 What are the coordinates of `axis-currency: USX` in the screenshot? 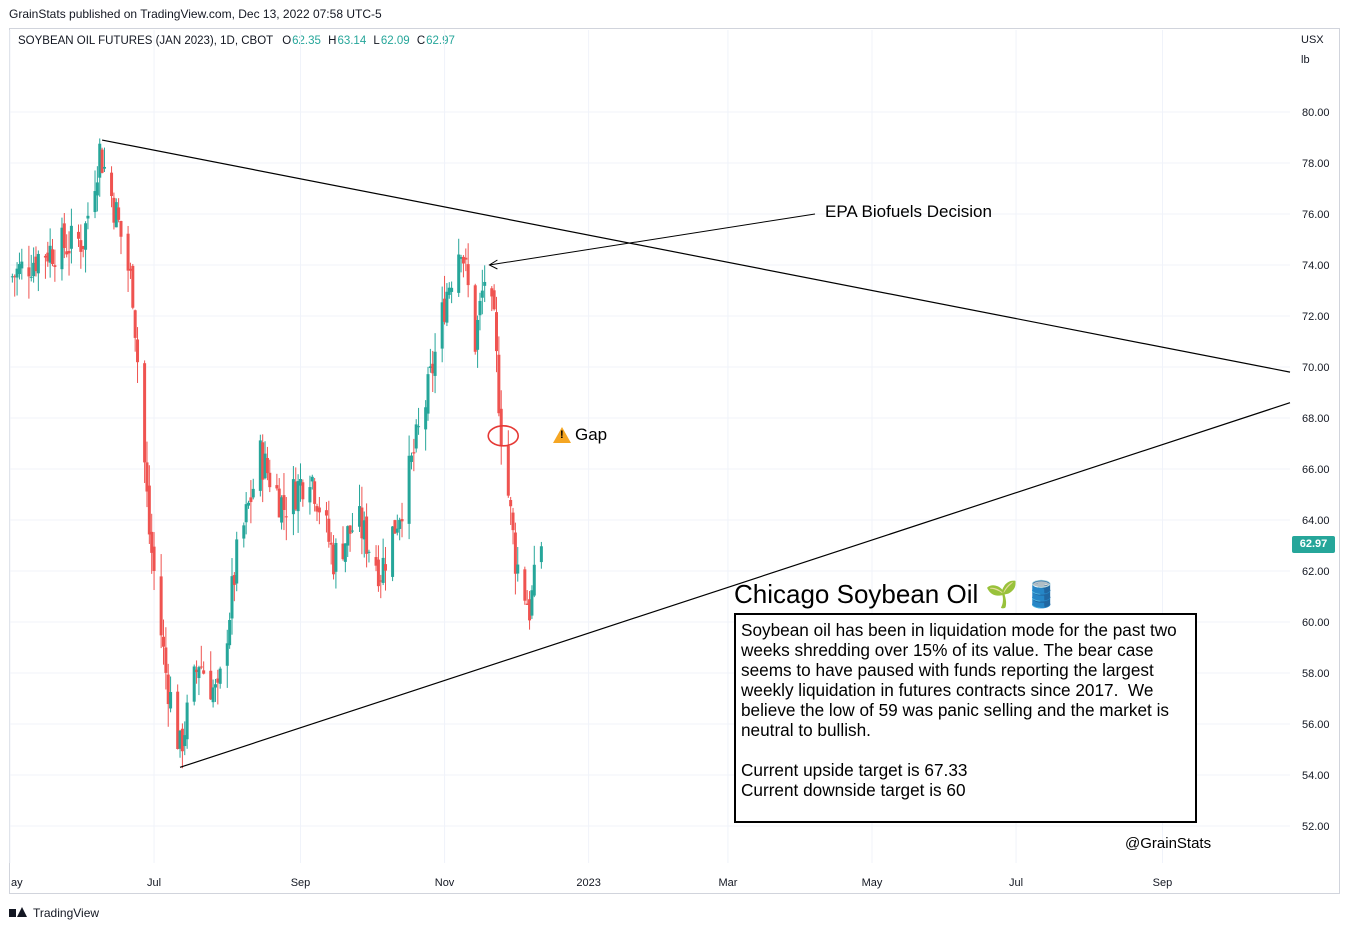 It's located at (1312, 40).